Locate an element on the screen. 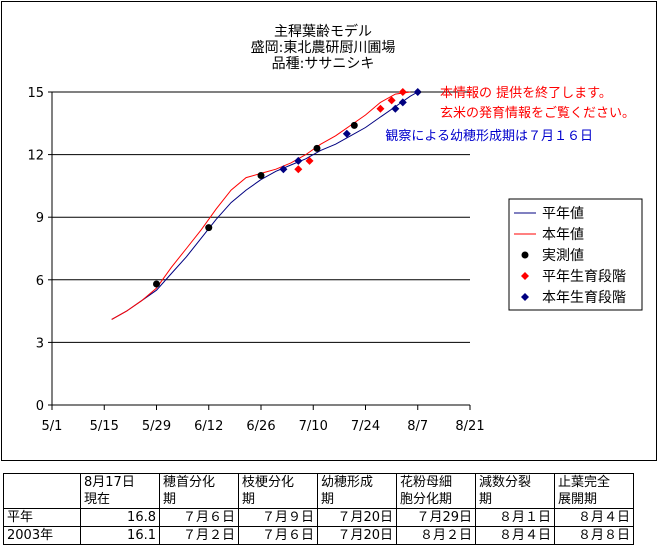  chart-title-line-0: 主稈葉齢モデル is located at coordinates (323, 31).